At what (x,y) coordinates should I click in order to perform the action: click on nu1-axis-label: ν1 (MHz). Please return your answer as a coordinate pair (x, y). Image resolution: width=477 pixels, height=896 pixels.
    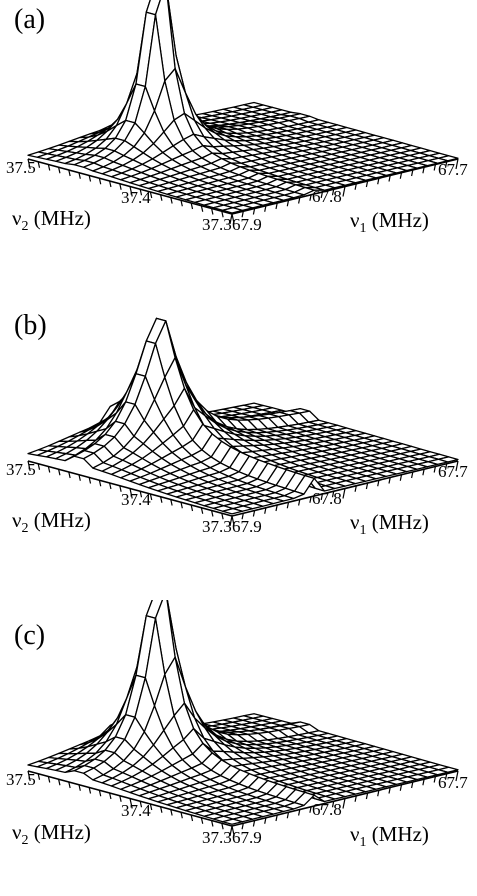
    Looking at the image, I should click on (389, 836).